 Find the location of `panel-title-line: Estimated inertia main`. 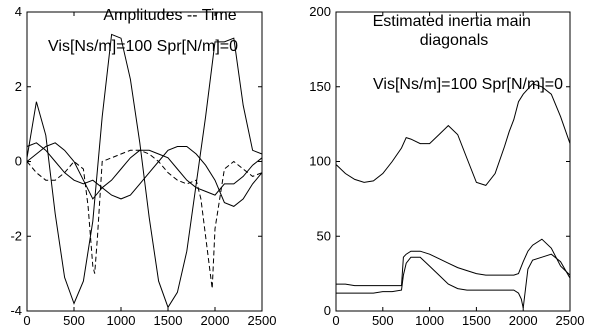

panel-title-line: Estimated inertia main is located at coordinates (452, 21).